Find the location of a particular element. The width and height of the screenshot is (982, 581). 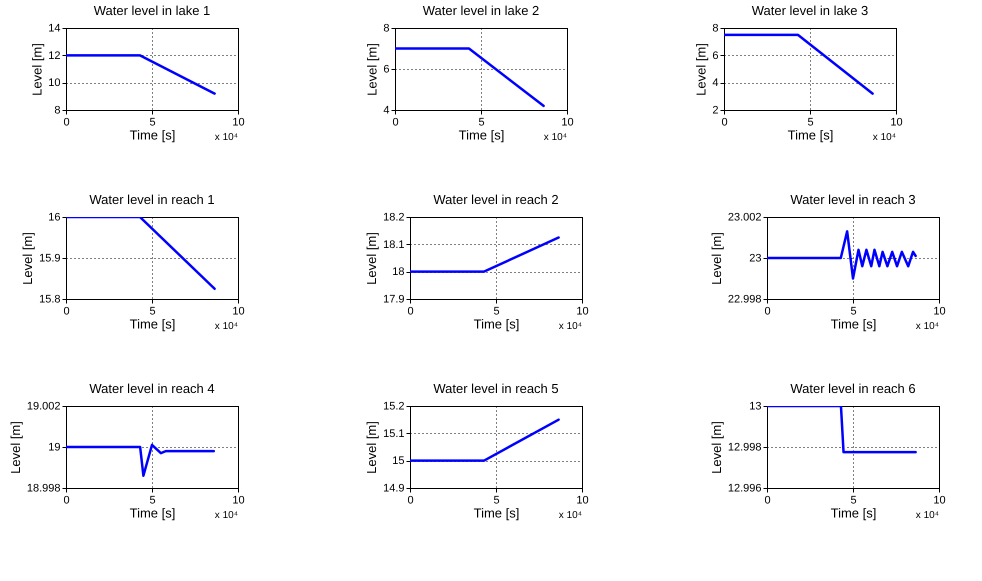

chart-title: Water level in reach 6 is located at coordinates (853, 388).